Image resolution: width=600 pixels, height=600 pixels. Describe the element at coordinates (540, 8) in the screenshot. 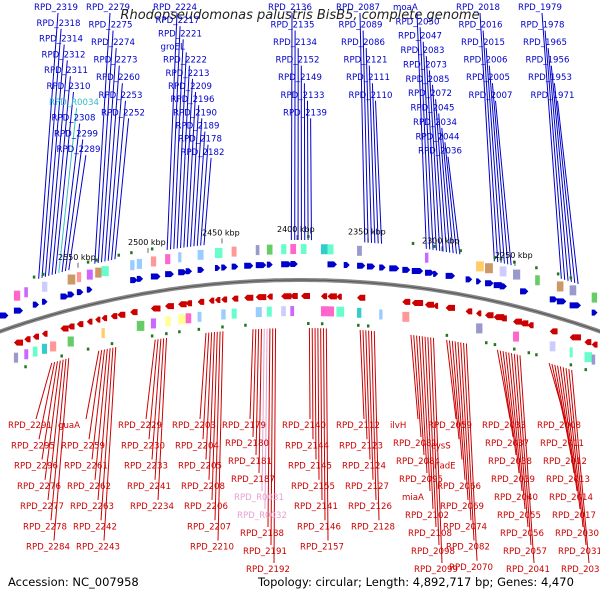

I see `forward-gene-label: RPD_1979` at that location.